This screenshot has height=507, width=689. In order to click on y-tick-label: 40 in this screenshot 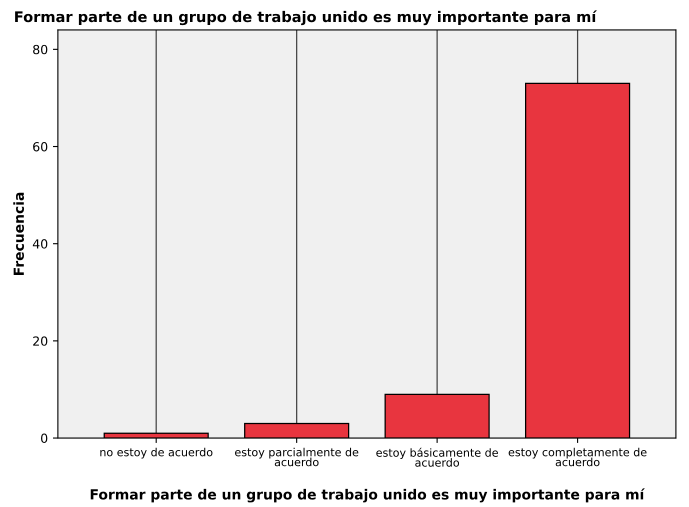, I will do `click(40, 244)`.